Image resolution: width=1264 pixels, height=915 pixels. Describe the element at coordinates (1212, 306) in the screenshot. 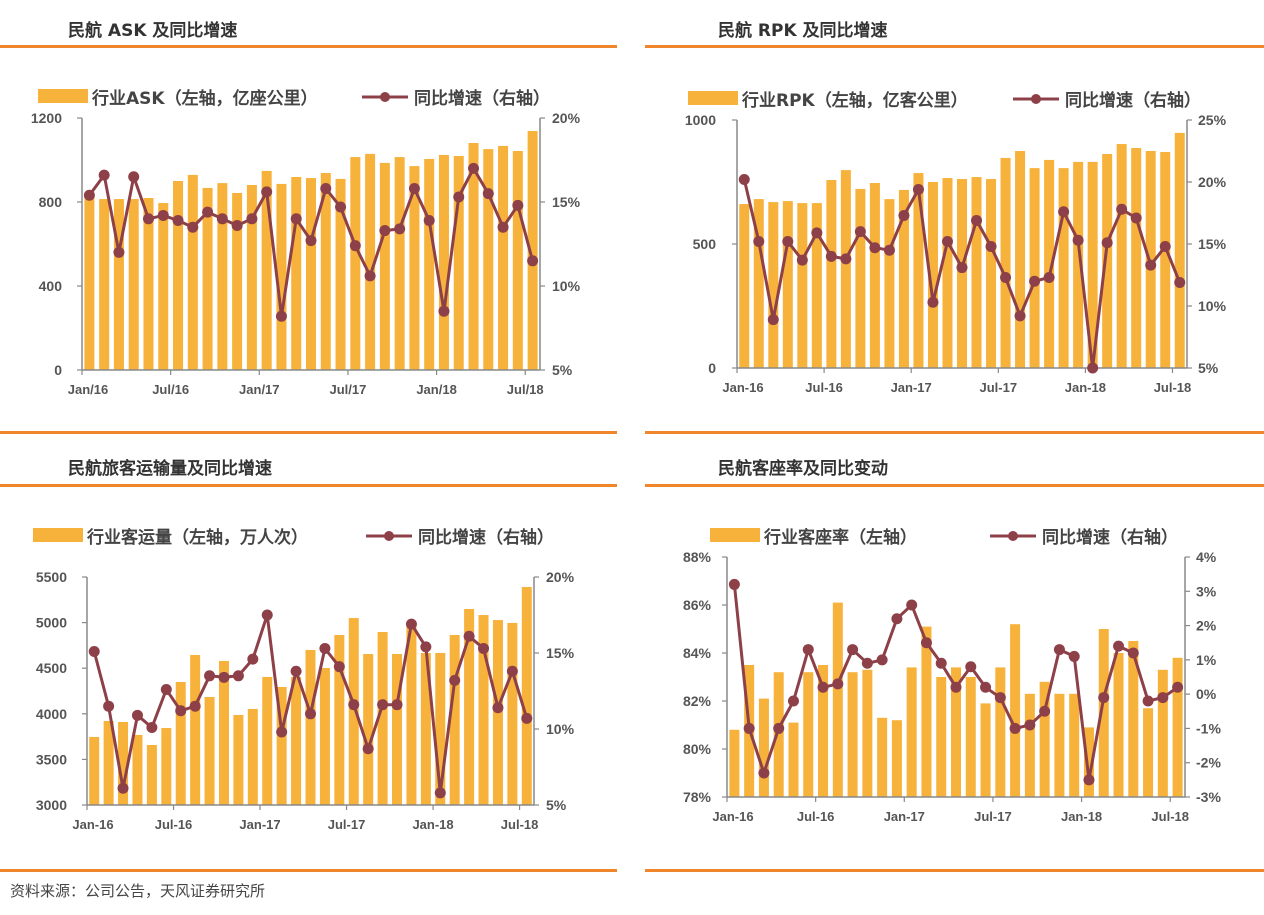

I see `right-tick-label: 10%` at that location.